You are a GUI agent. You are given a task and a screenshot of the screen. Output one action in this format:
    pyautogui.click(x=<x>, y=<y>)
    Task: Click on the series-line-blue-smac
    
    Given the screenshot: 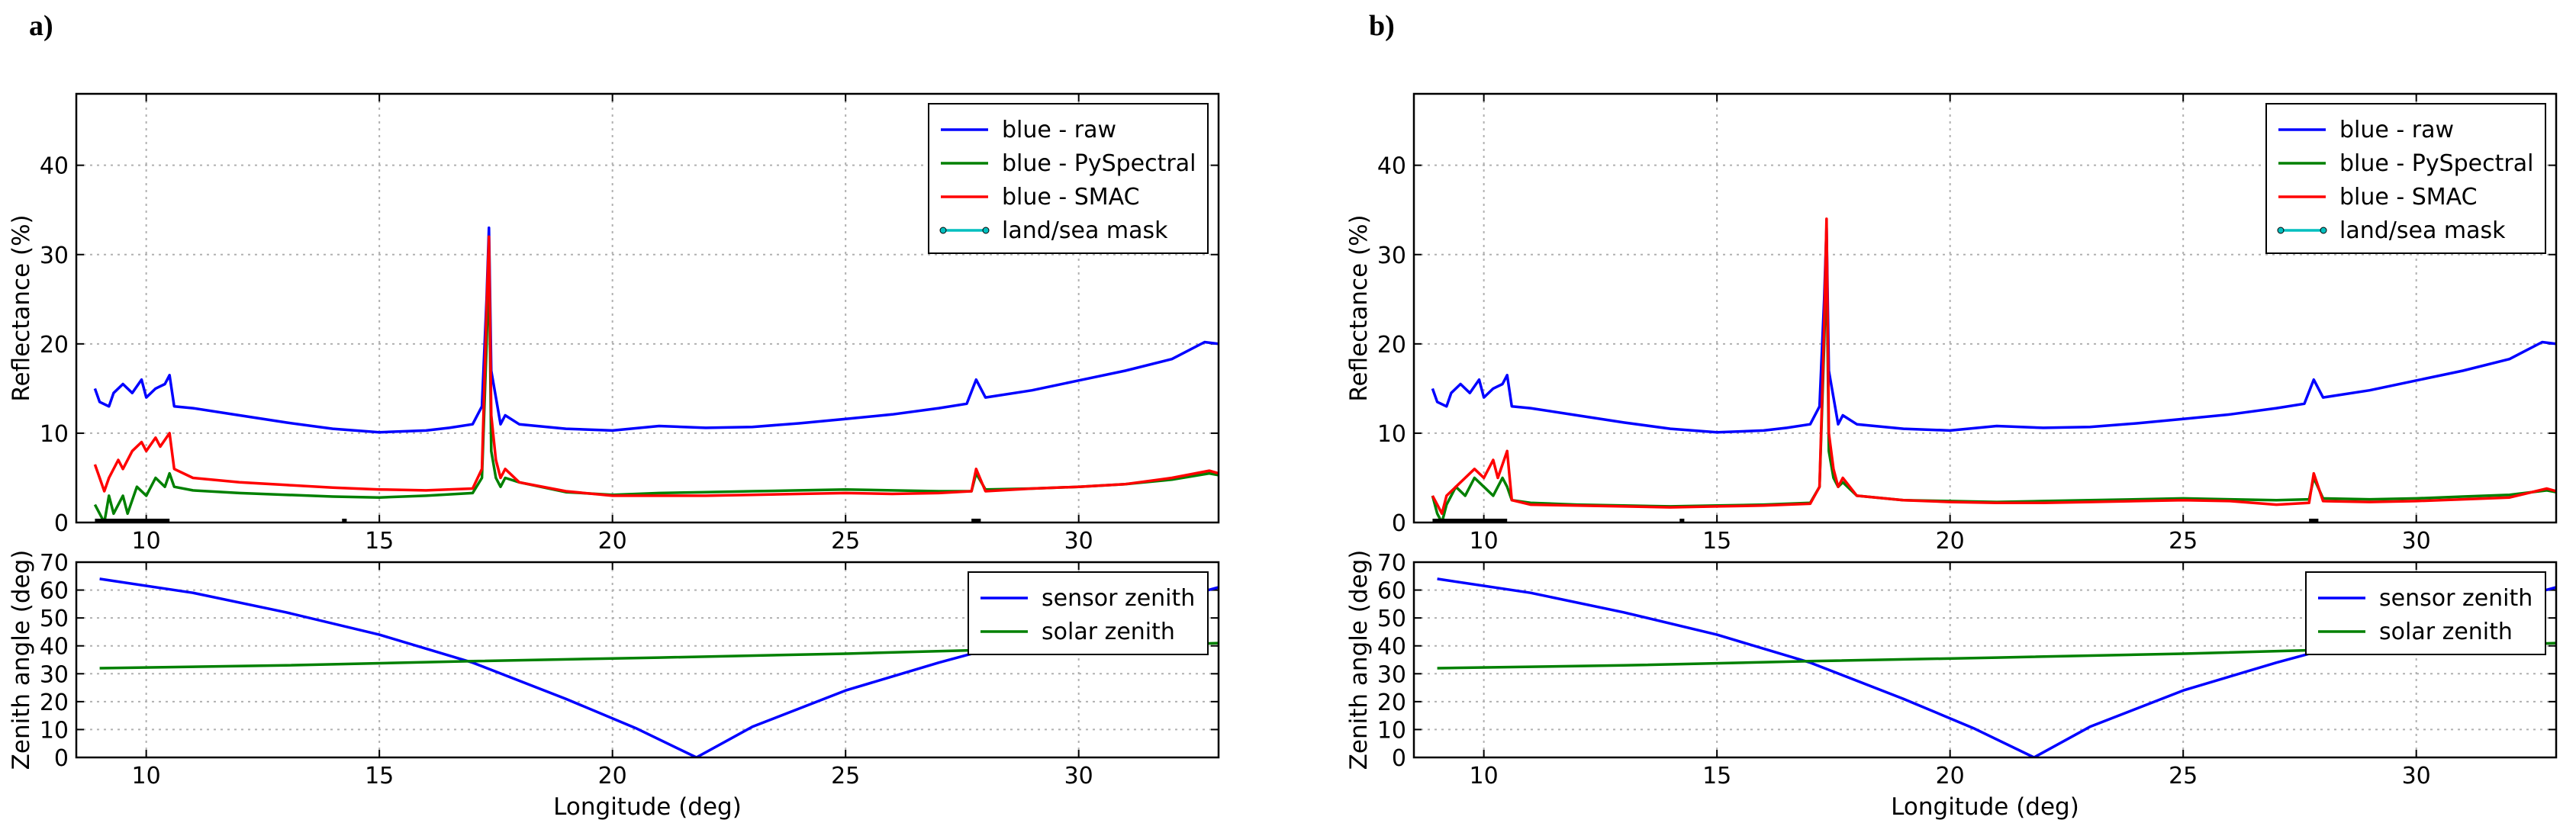 What is the action you would take?
    pyautogui.click(x=656, y=366)
    